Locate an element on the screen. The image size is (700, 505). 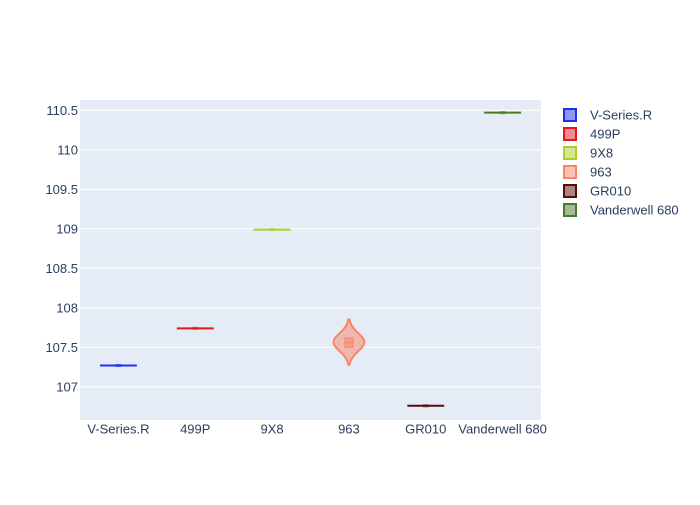
x-axis-ticks: V-Series.R 499P 9X8 963 GR010 Vanderwell 680 is located at coordinates (317, 429).